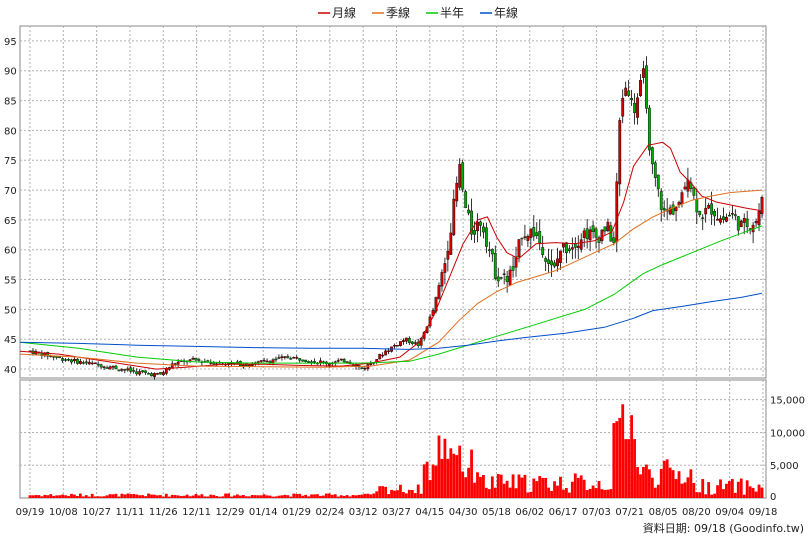  Describe the element at coordinates (10, 340) in the screenshot. I see `price-tick-label: 45` at that location.